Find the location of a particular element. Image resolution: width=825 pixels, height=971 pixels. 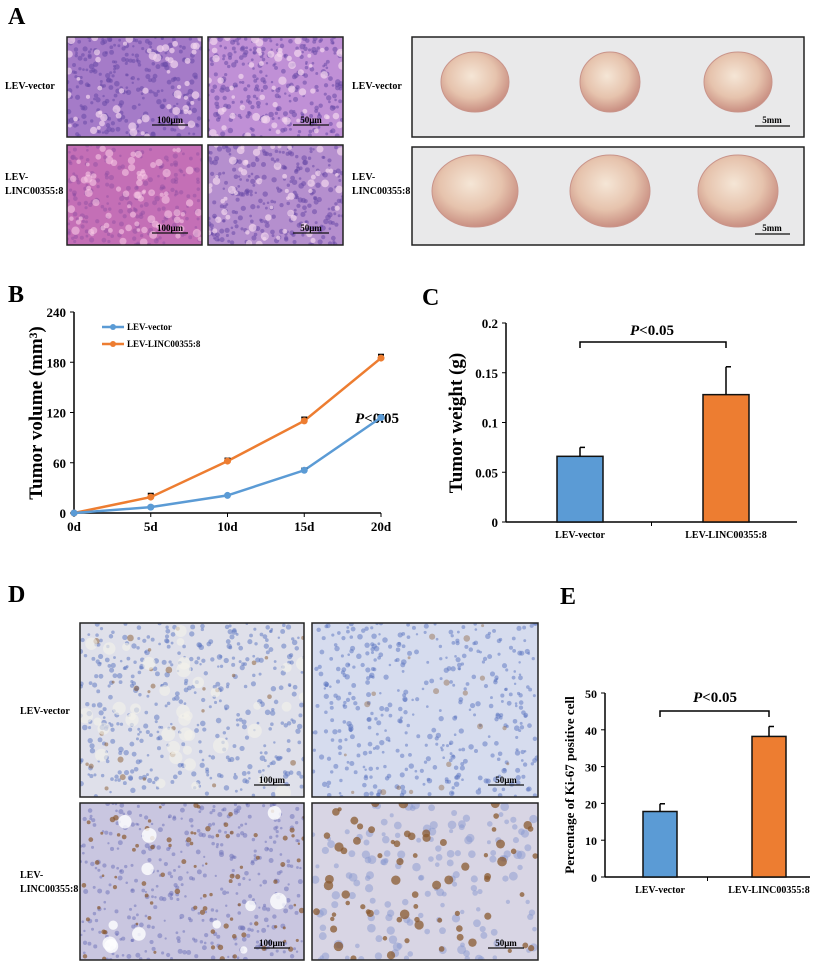

a-row-label-linc-2: LINC00355:8 is located at coordinates (34, 191).